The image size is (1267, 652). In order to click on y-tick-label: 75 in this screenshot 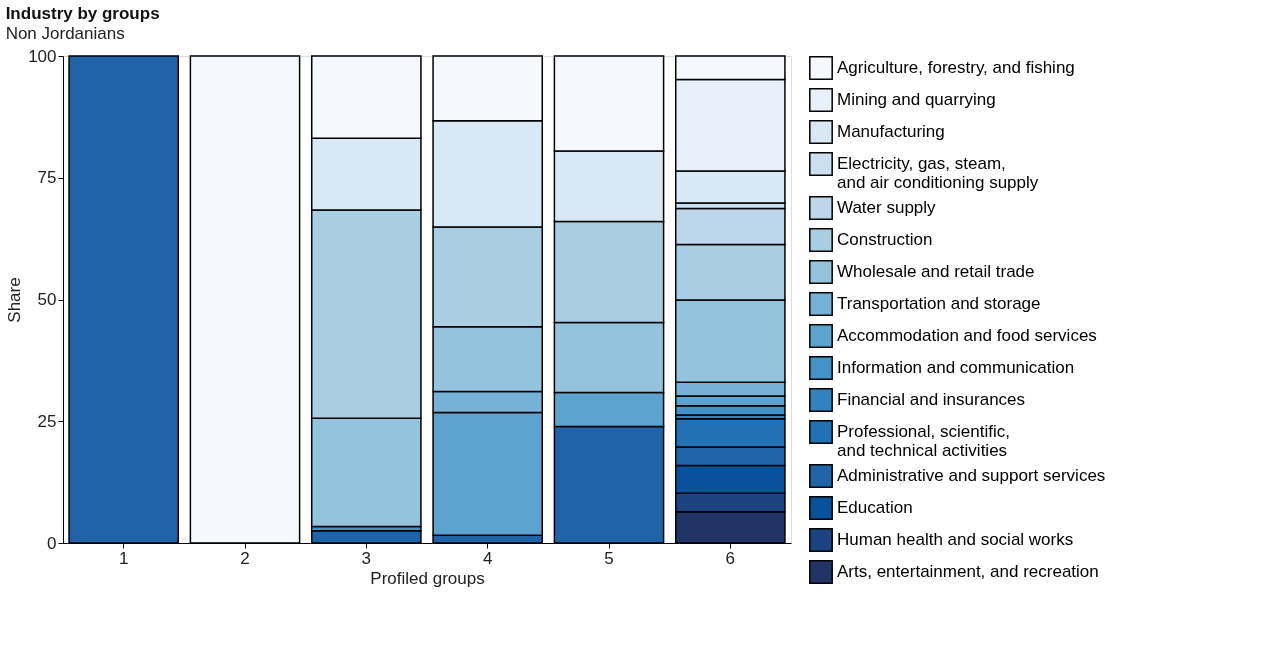, I will do `click(47, 178)`.